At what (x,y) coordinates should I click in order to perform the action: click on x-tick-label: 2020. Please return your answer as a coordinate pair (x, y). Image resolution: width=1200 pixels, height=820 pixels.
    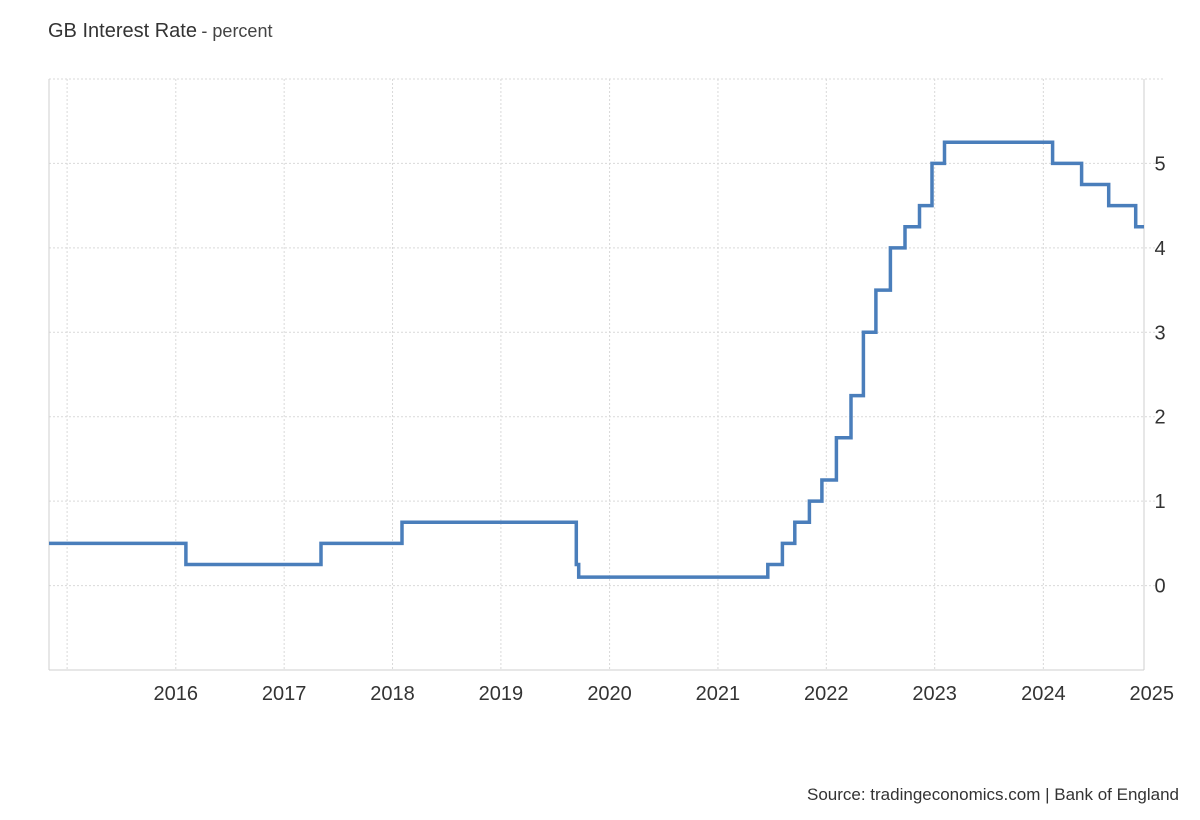
    Looking at the image, I should click on (609, 694).